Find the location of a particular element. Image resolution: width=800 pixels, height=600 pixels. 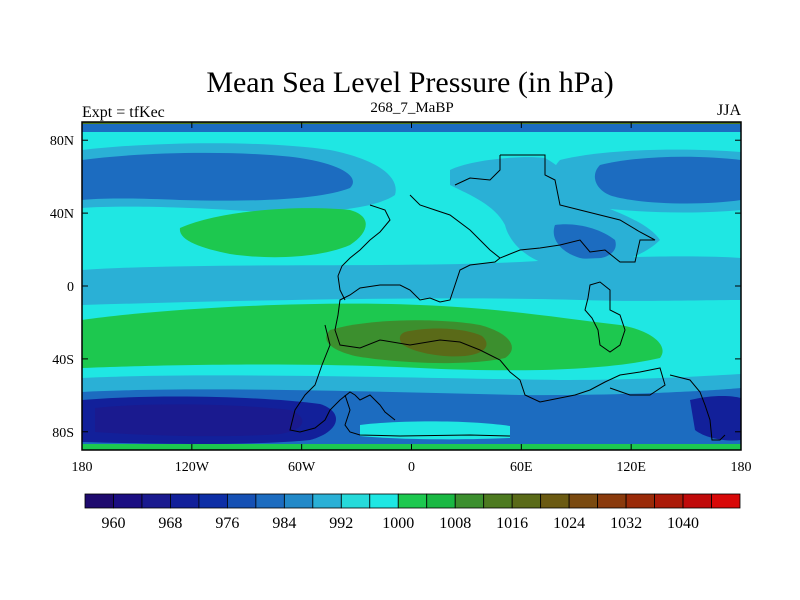

lon-tick-label: 0 is located at coordinates (411, 467).